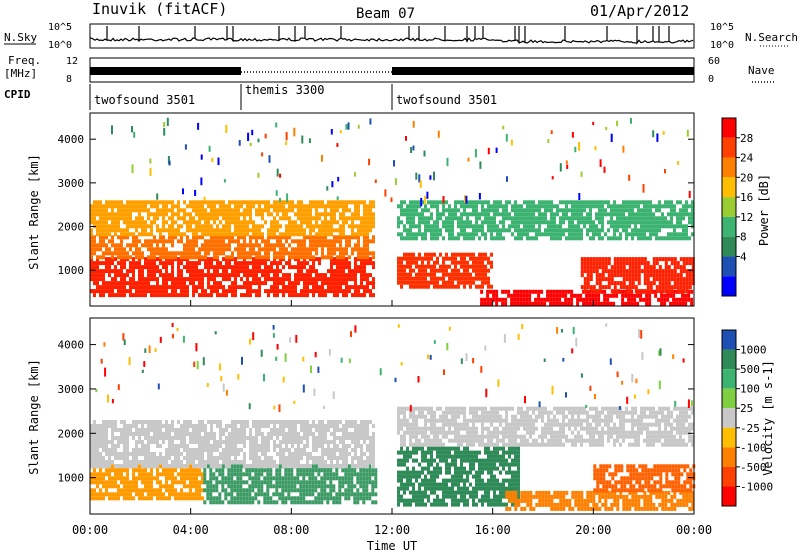  What do you see at coordinates (392, 36) in the screenshot?
I see `noise-panel-frame` at bounding box center [392, 36].